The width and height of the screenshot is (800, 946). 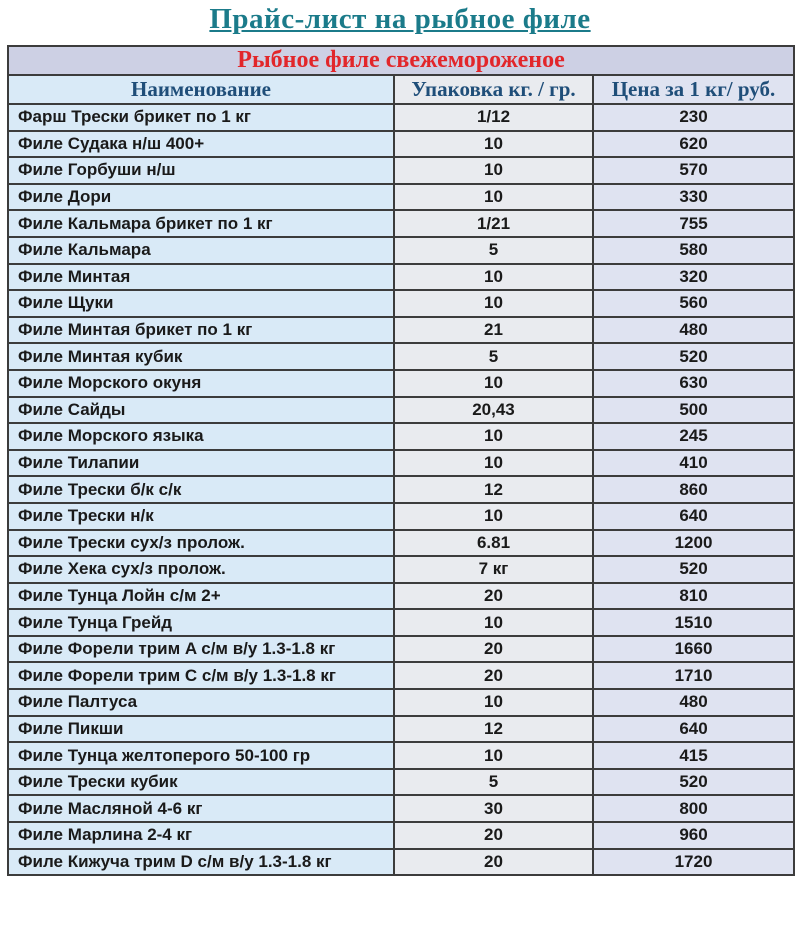 I want to click on cell-name: Филе Тилапии, so click(x=201, y=463).